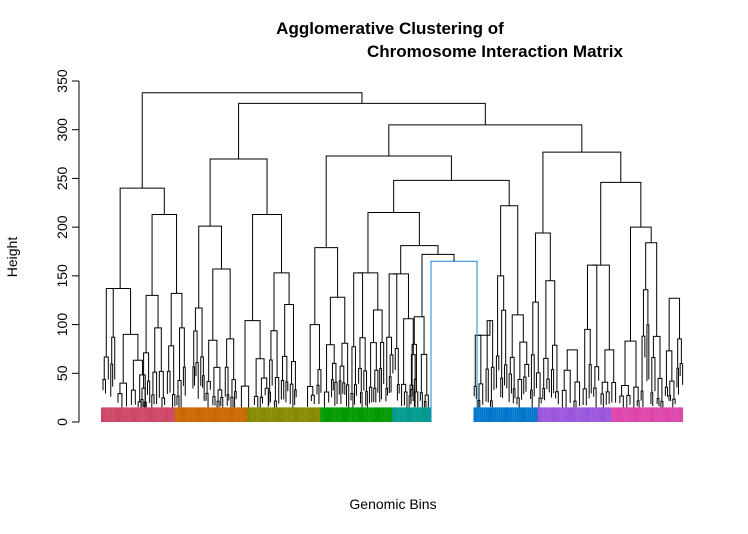 The image size is (748, 534). What do you see at coordinates (62, 276) in the screenshot?
I see `y-tick-label: 150` at bounding box center [62, 276].